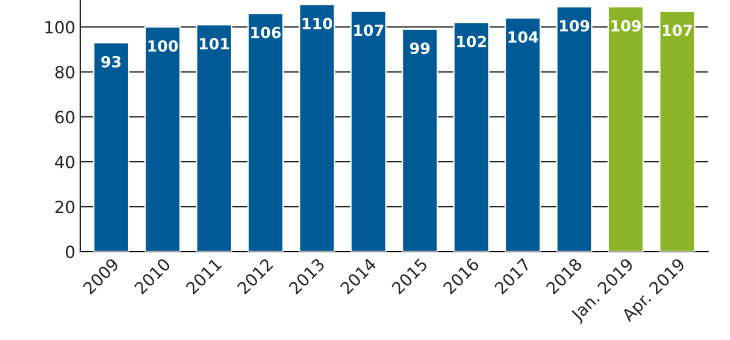 The height and width of the screenshot is (340, 730). Describe the element at coordinates (64, 207) in the screenshot. I see `y-tick-label: 20` at that location.